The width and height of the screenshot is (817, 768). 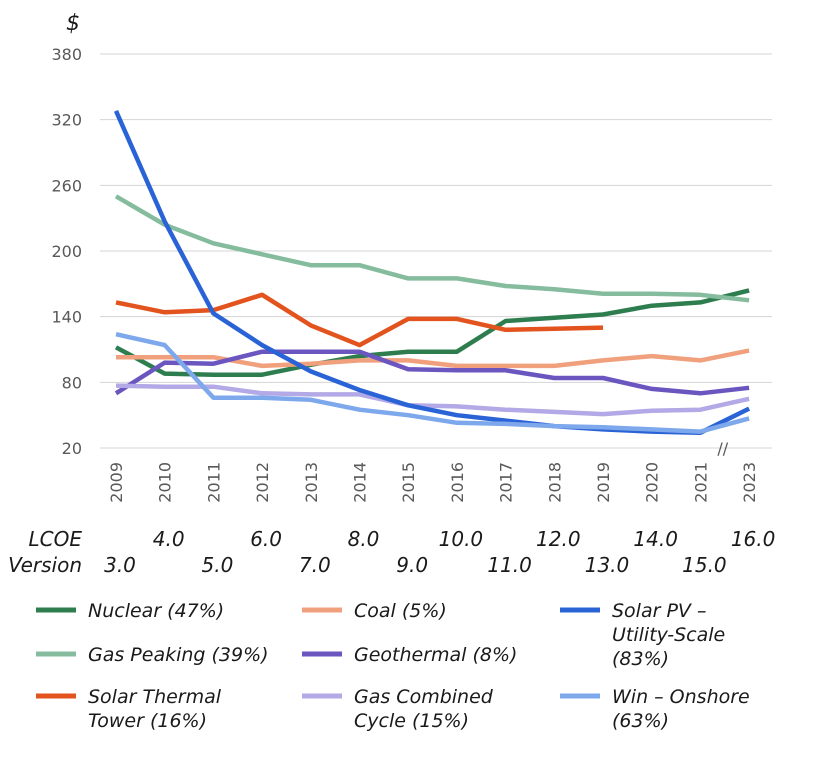 I want to click on legend-label: Coal (5%), so click(x=400, y=611).